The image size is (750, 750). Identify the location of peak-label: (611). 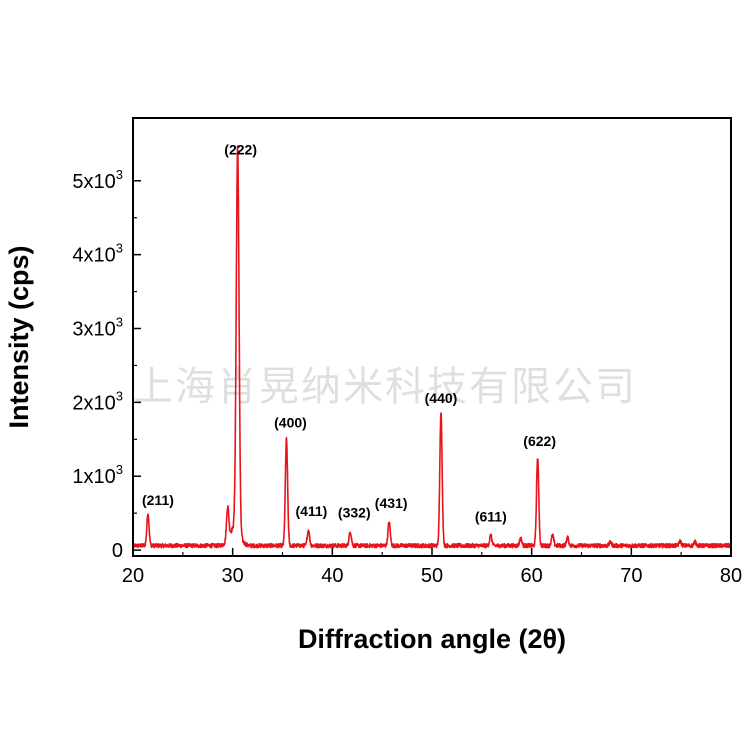
(491, 516).